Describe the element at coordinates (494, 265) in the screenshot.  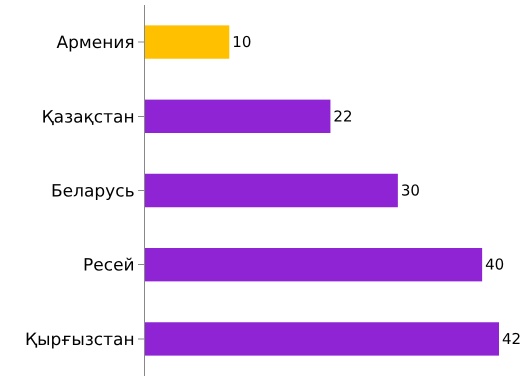
I see `data-label: 40` at that location.